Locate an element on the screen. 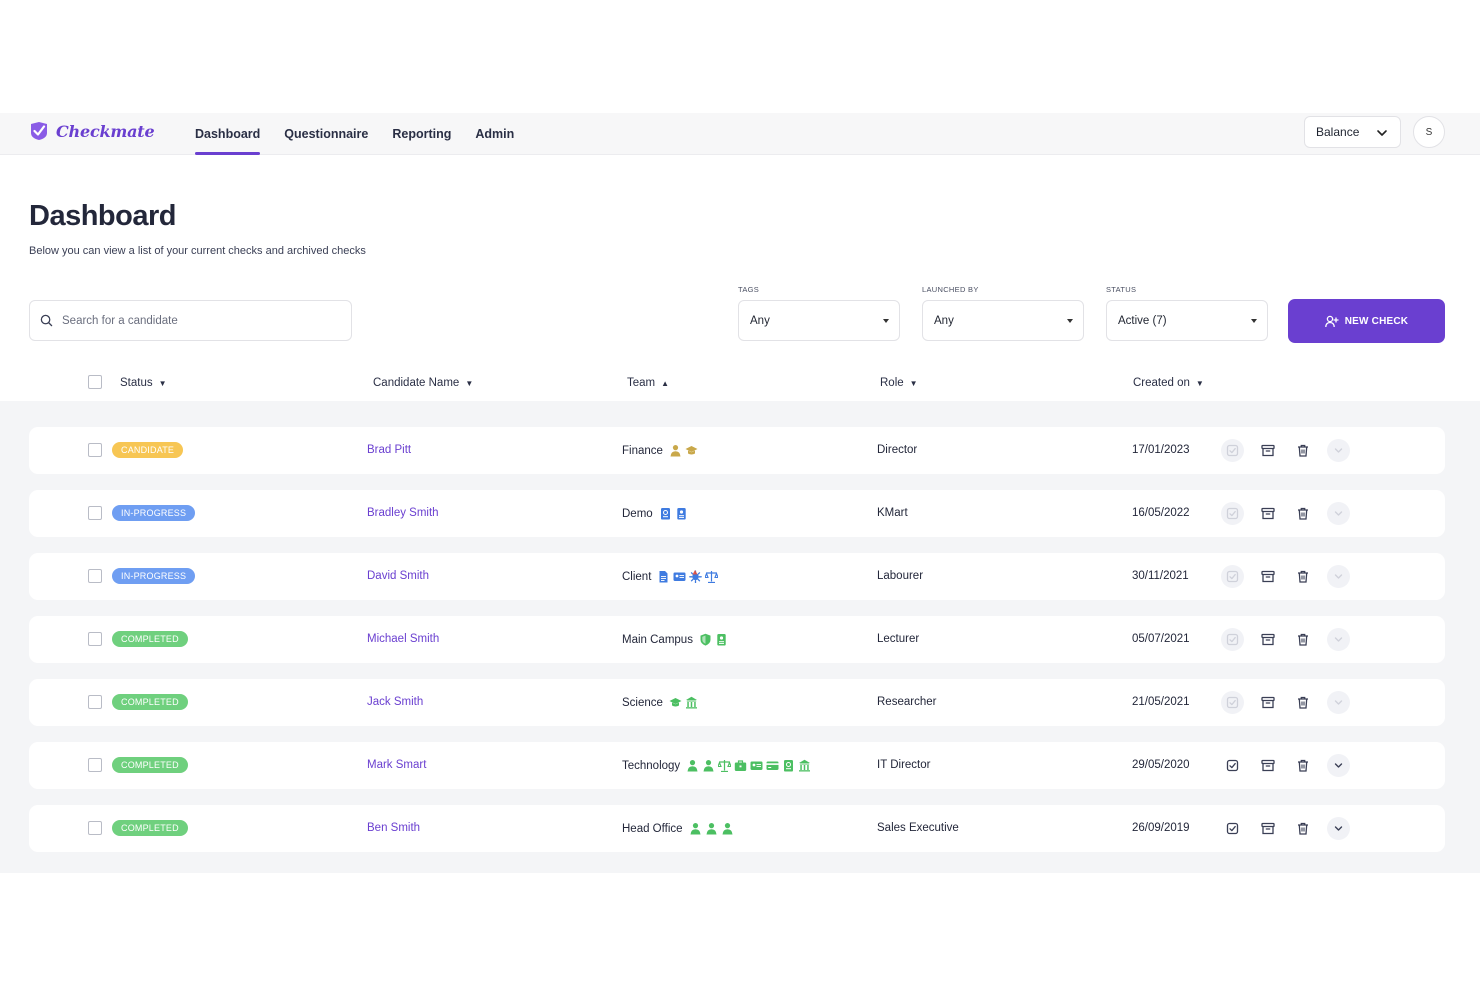 The width and height of the screenshot is (1480, 987). team-name: Demo is located at coordinates (637, 513).